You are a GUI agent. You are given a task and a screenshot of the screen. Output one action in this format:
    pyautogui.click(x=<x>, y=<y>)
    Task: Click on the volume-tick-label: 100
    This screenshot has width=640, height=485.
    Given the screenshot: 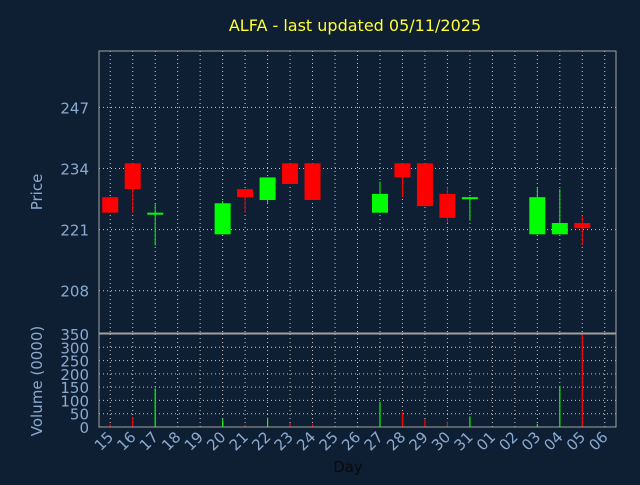 What is the action you would take?
    pyautogui.click(x=74, y=401)
    